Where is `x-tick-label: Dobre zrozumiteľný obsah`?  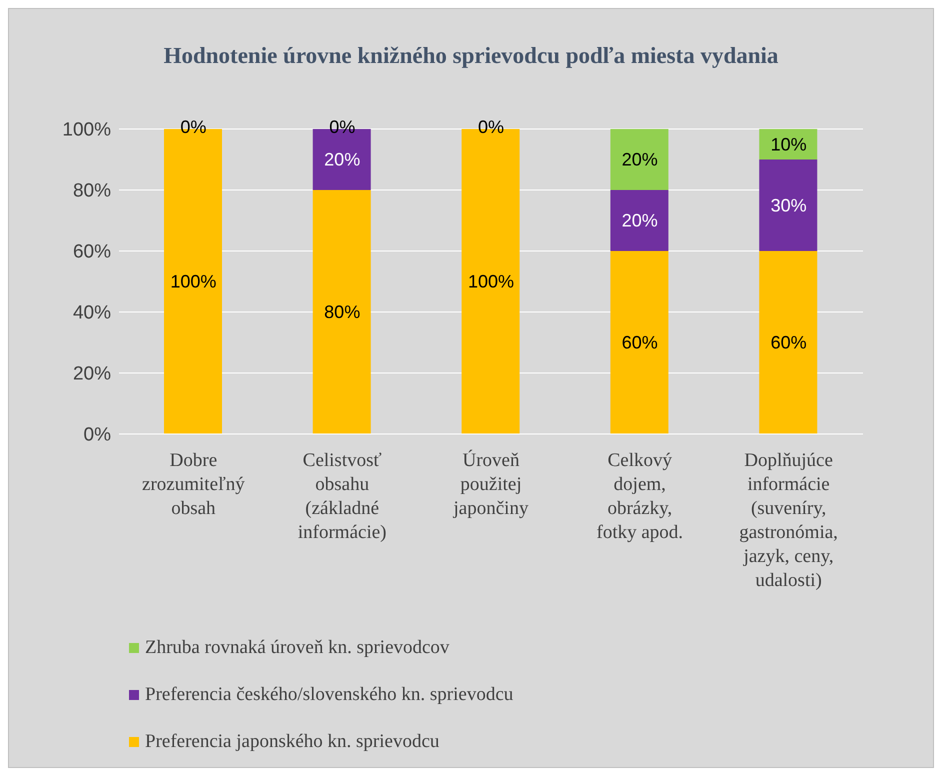
x-tick-label: Dobre zrozumiteľný obsah is located at coordinates (194, 484).